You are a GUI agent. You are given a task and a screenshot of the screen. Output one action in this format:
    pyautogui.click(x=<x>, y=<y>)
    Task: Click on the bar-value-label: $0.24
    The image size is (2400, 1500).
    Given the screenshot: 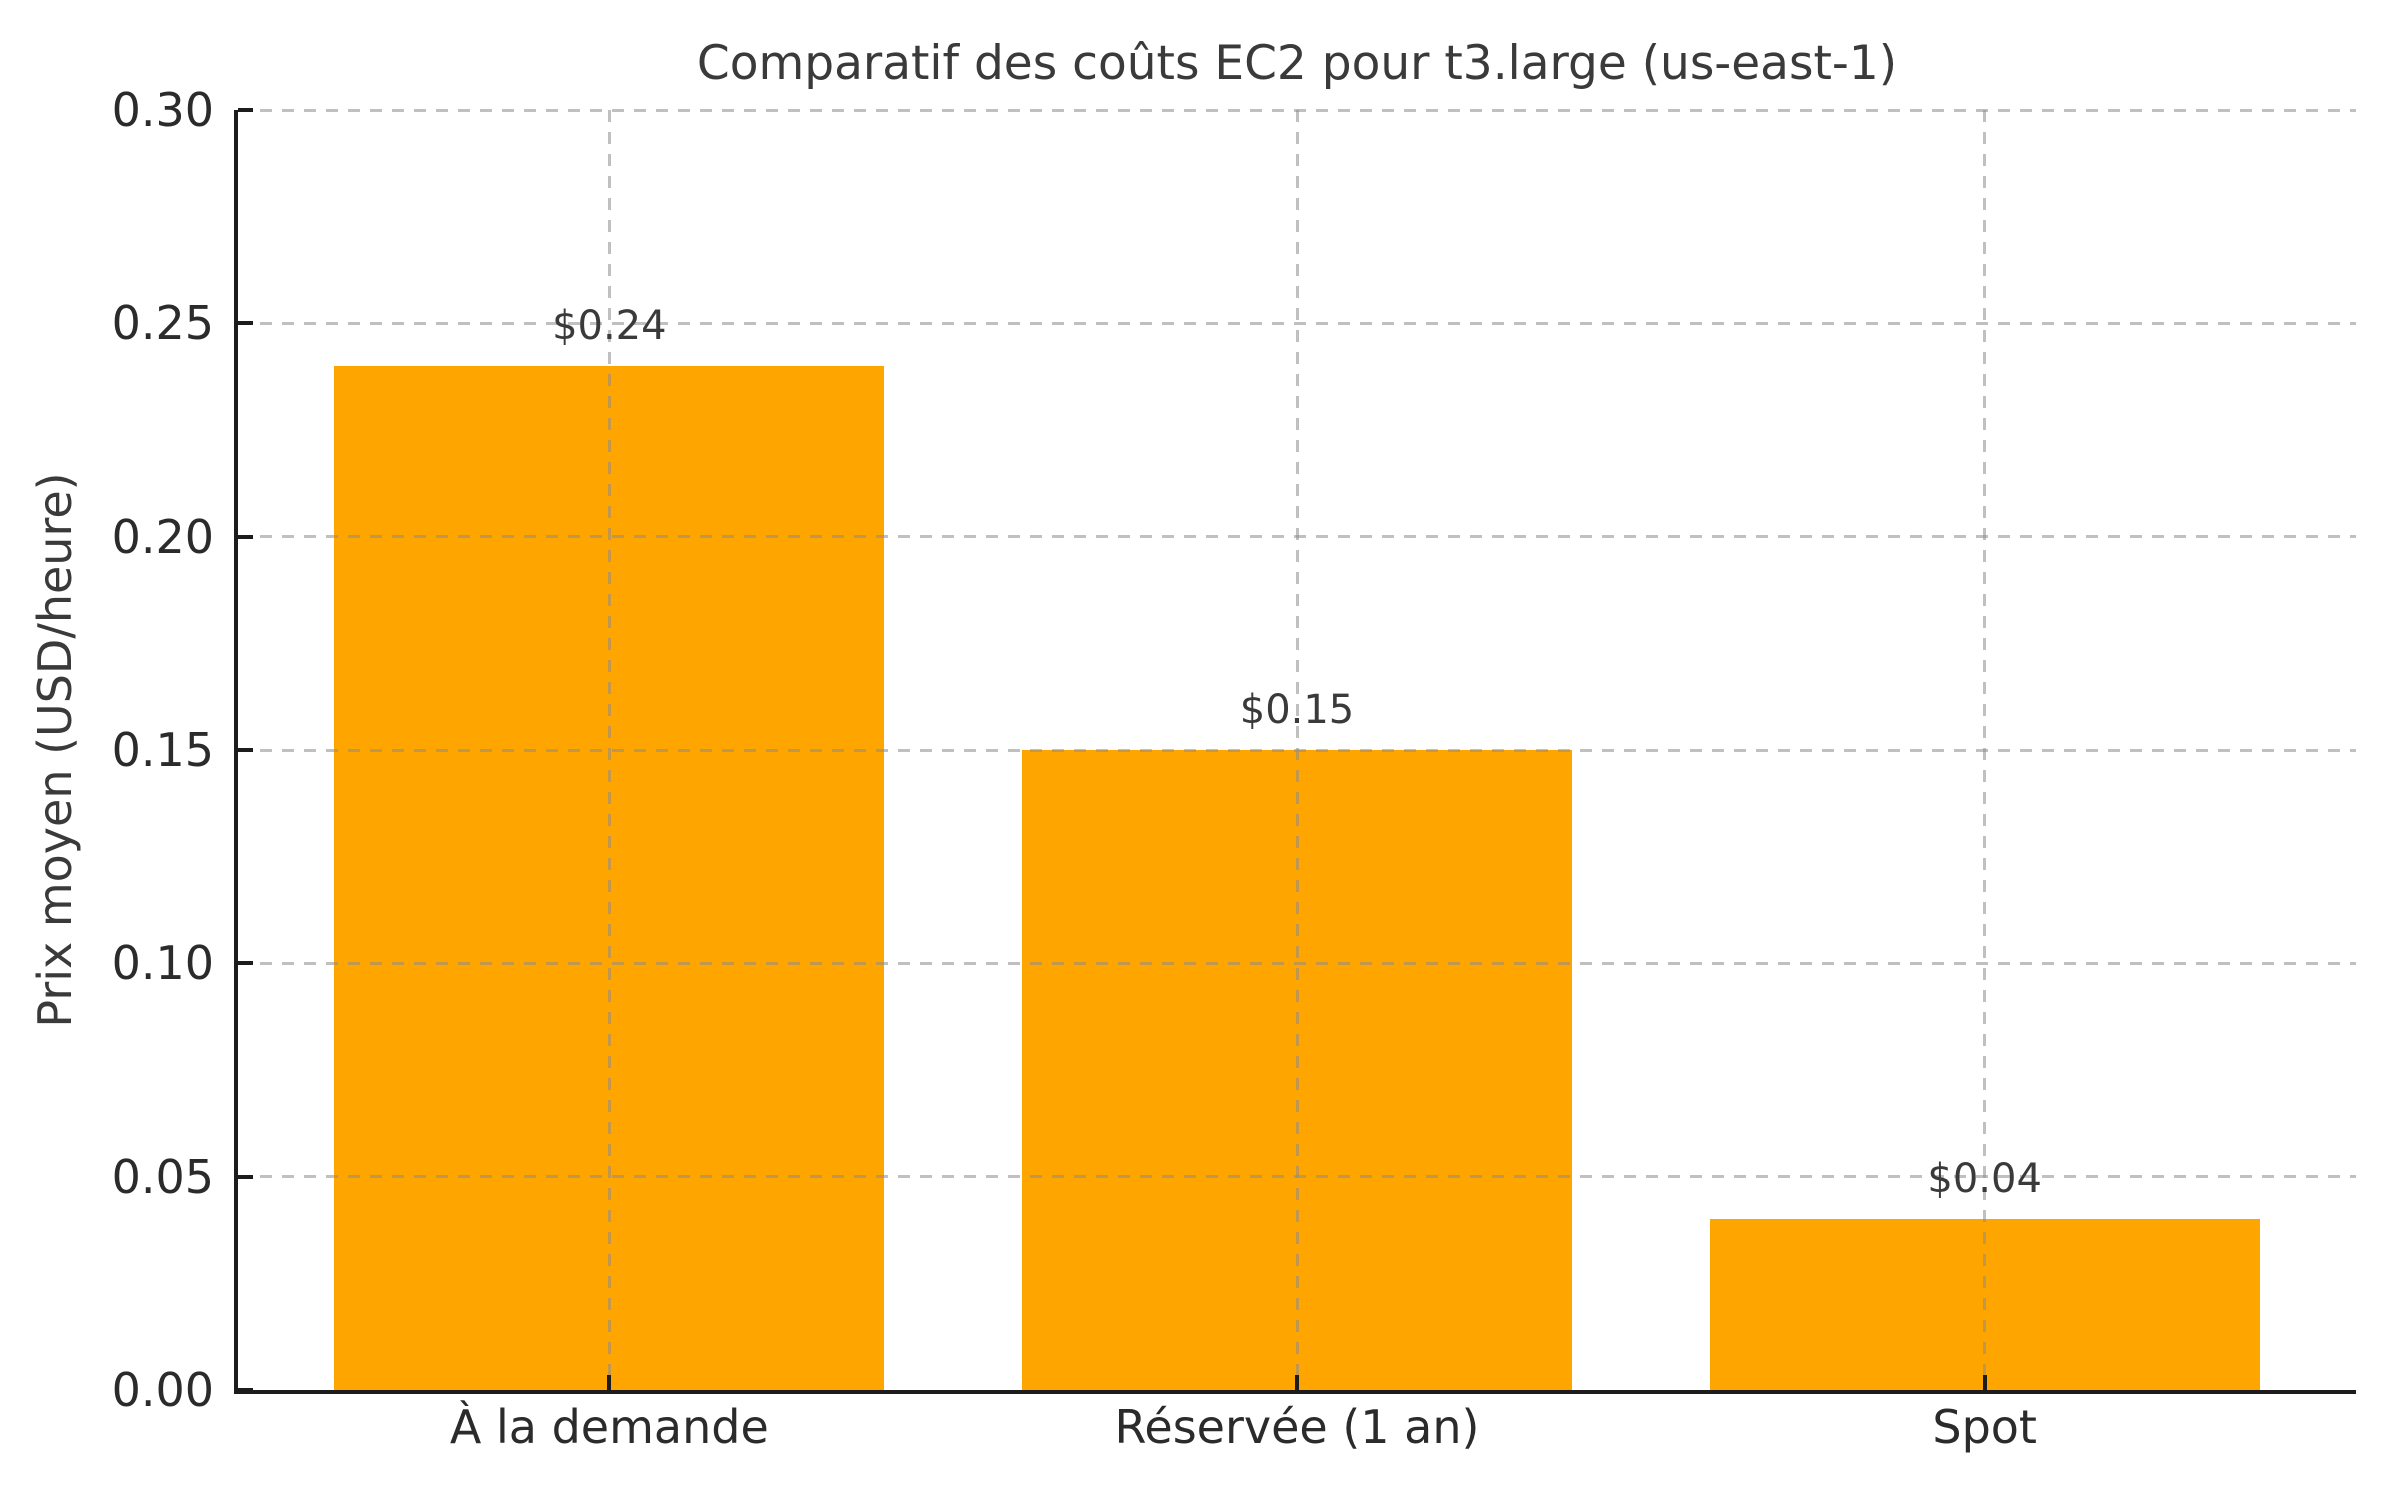 What is the action you would take?
    pyautogui.click(x=609, y=326)
    